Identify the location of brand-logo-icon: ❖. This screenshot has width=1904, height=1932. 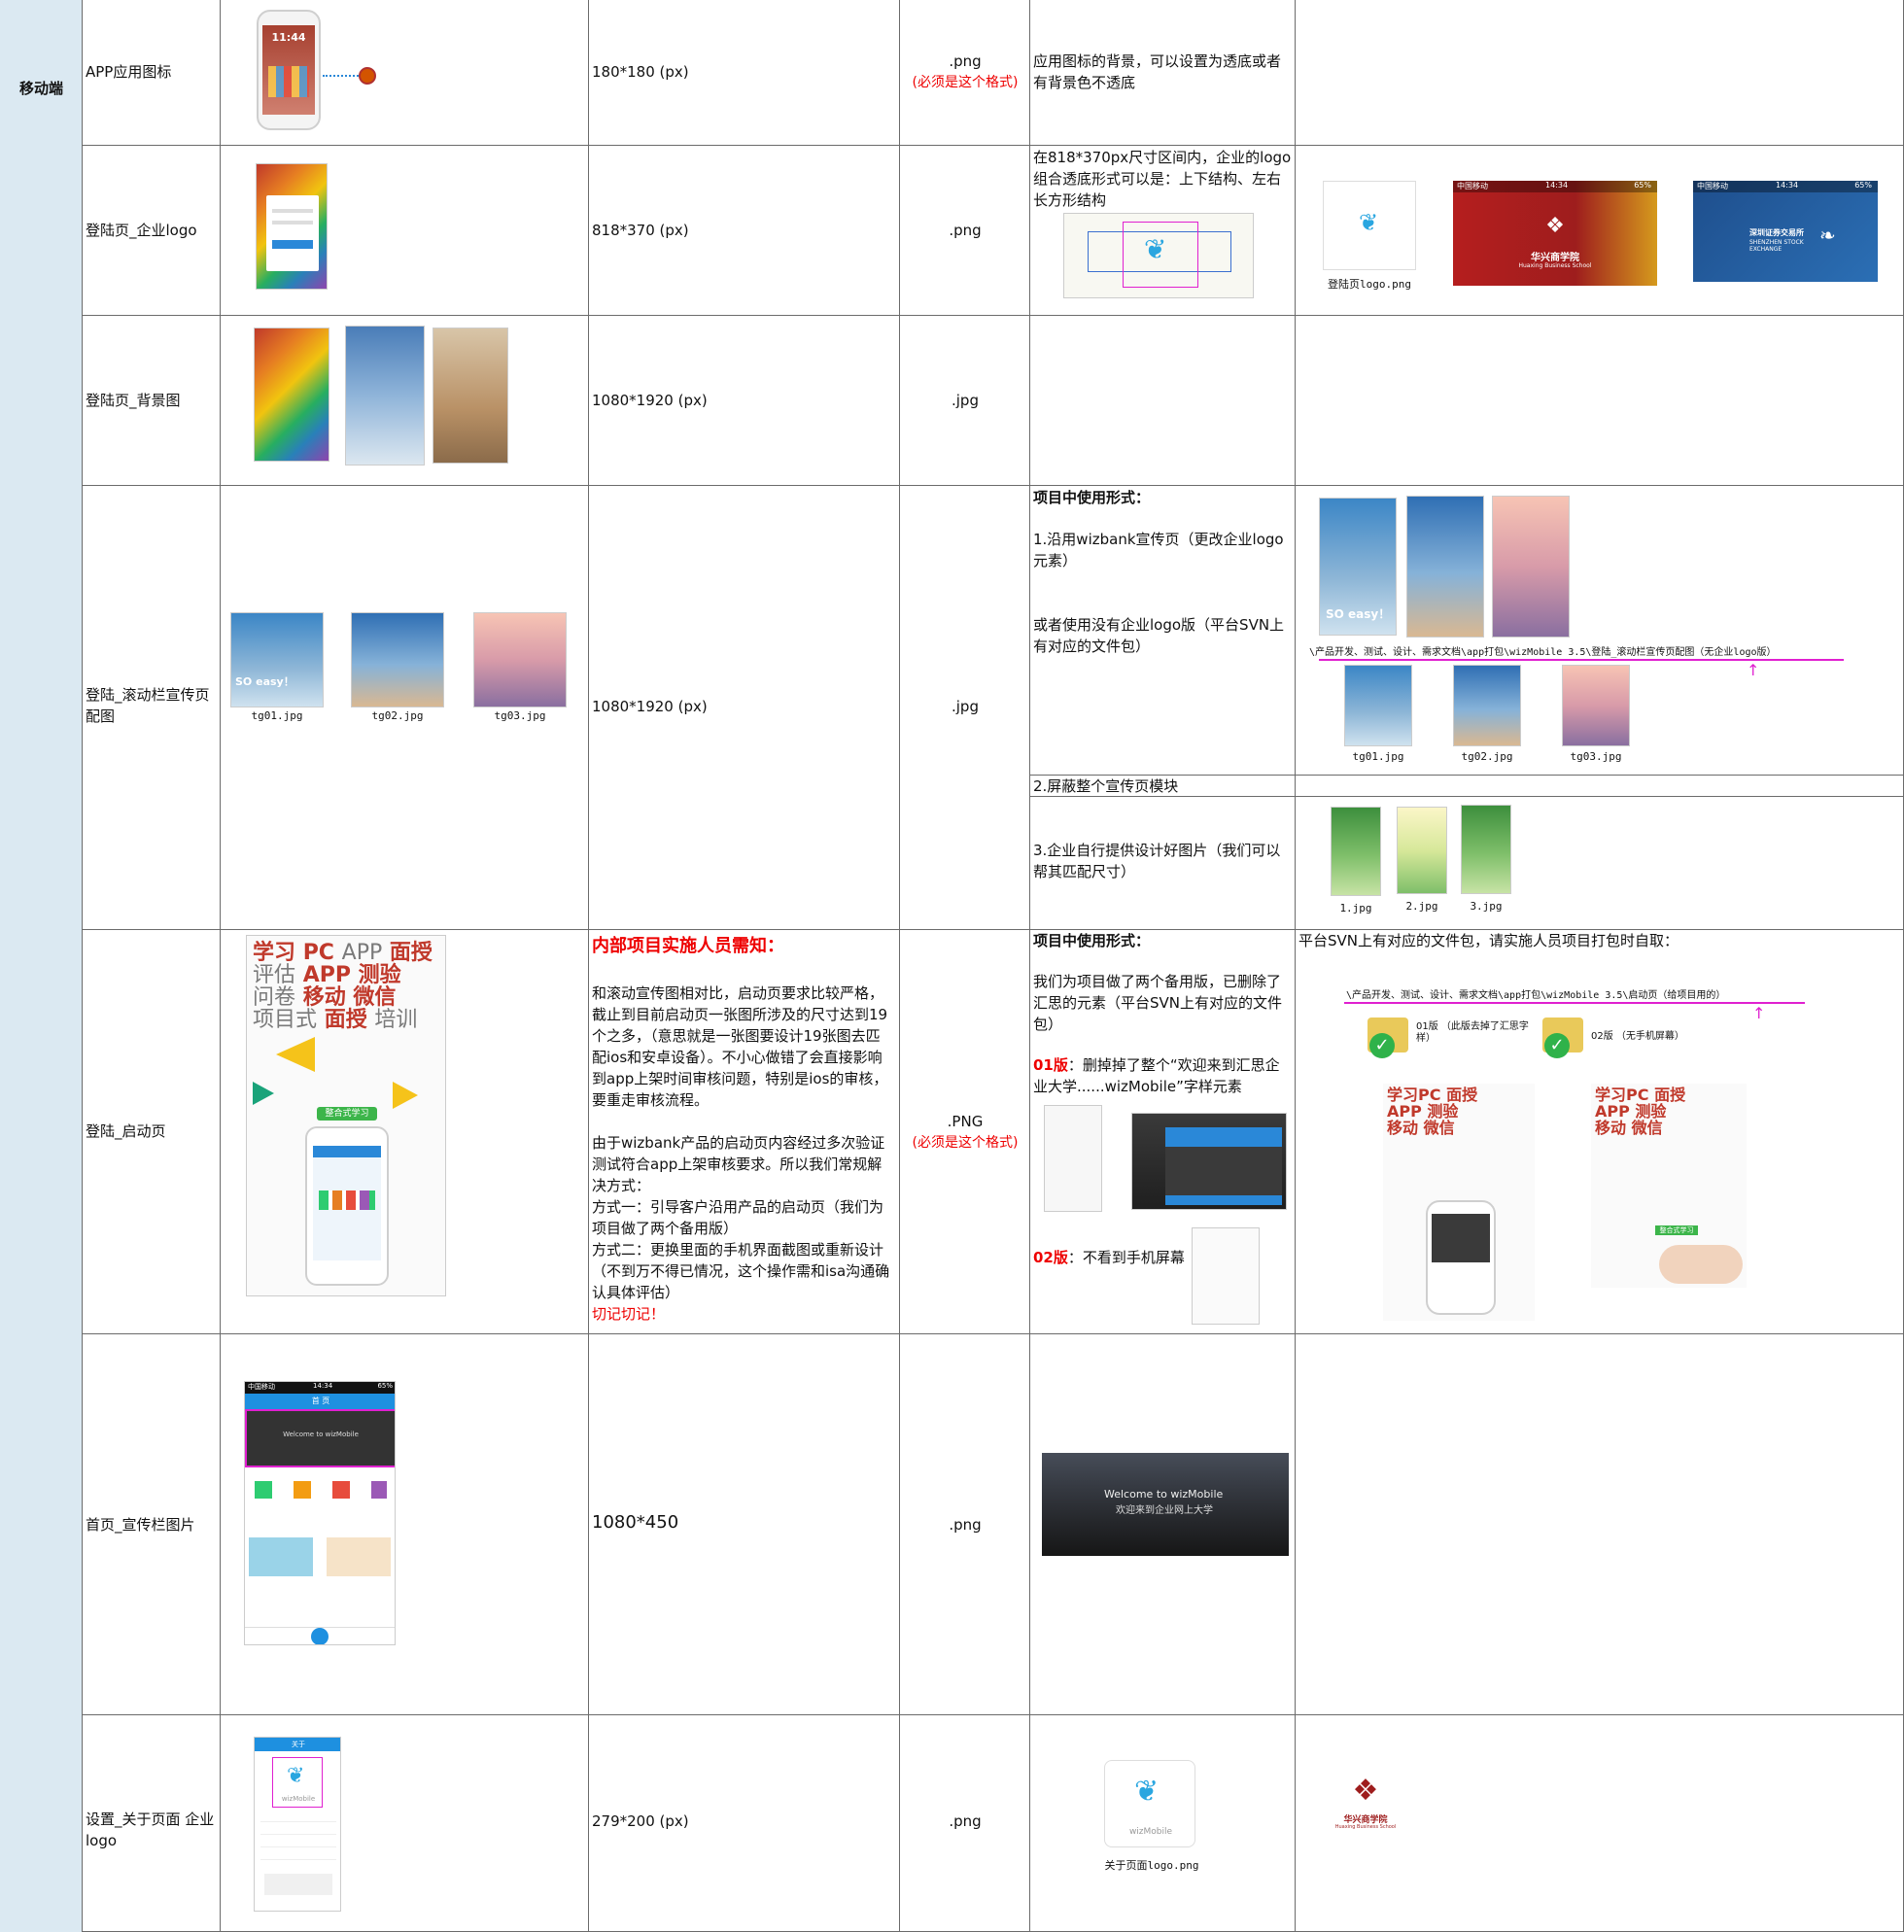
(1365, 1791).